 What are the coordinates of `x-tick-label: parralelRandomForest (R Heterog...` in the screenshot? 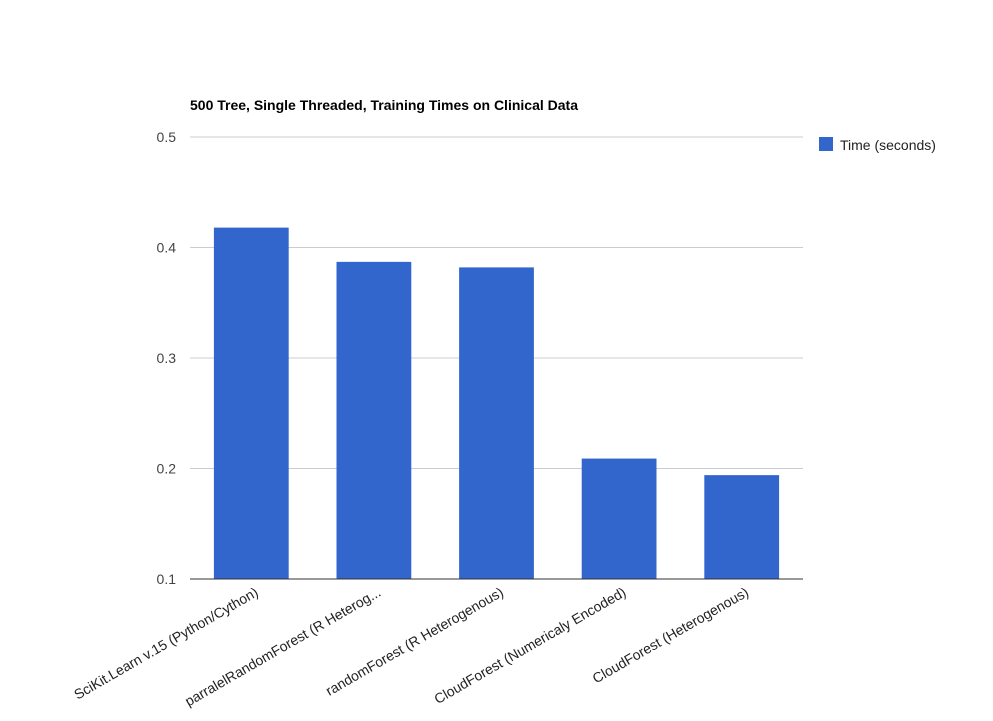 It's located at (282, 647).